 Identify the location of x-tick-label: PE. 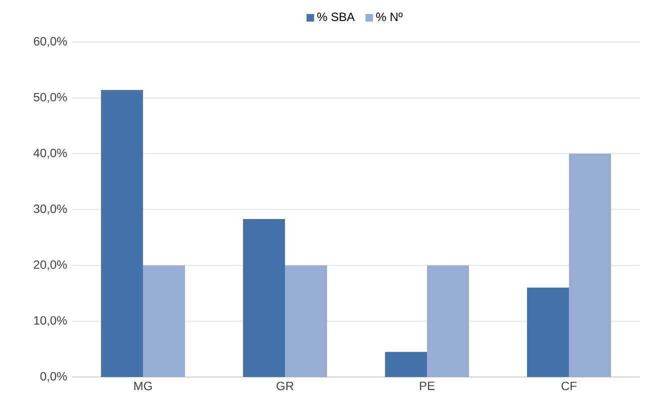
(427, 386).